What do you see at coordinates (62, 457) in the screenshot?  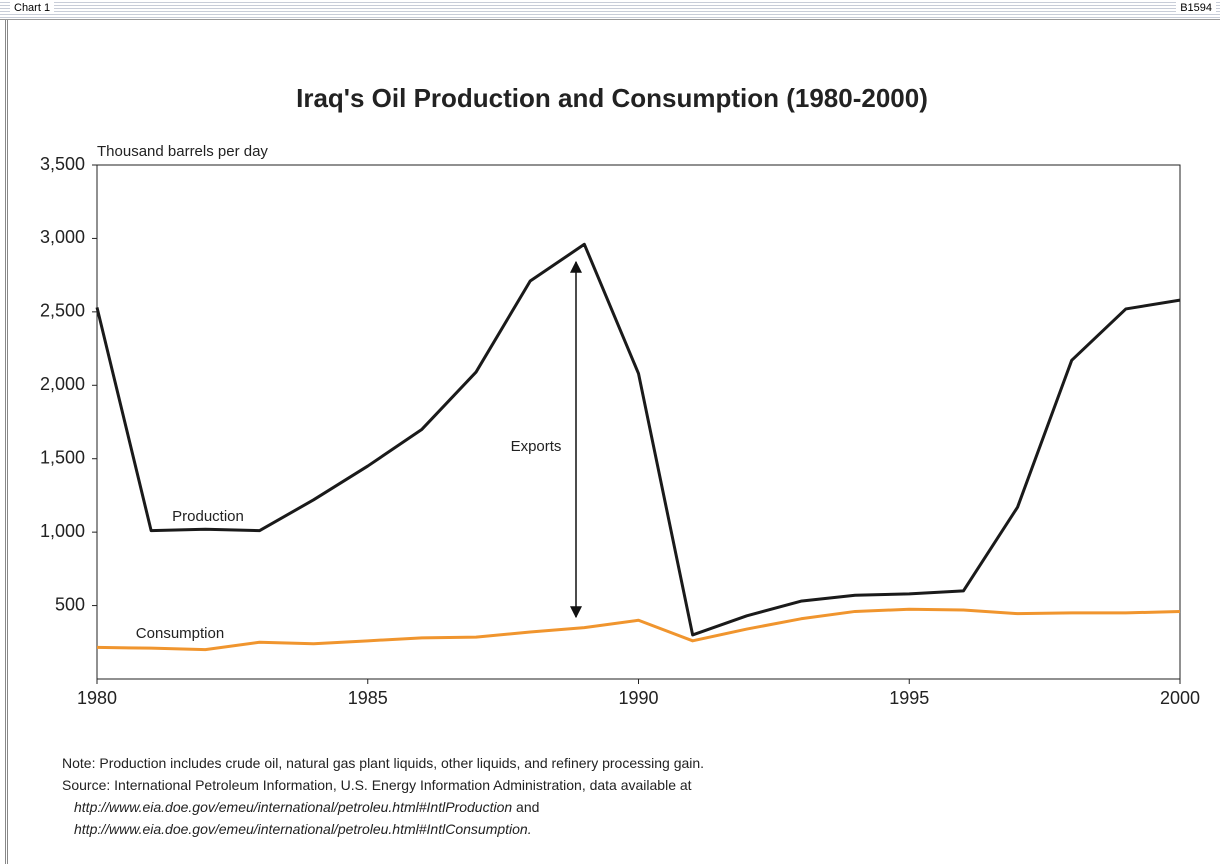 I see `y-tick-label: 1,500` at bounding box center [62, 457].